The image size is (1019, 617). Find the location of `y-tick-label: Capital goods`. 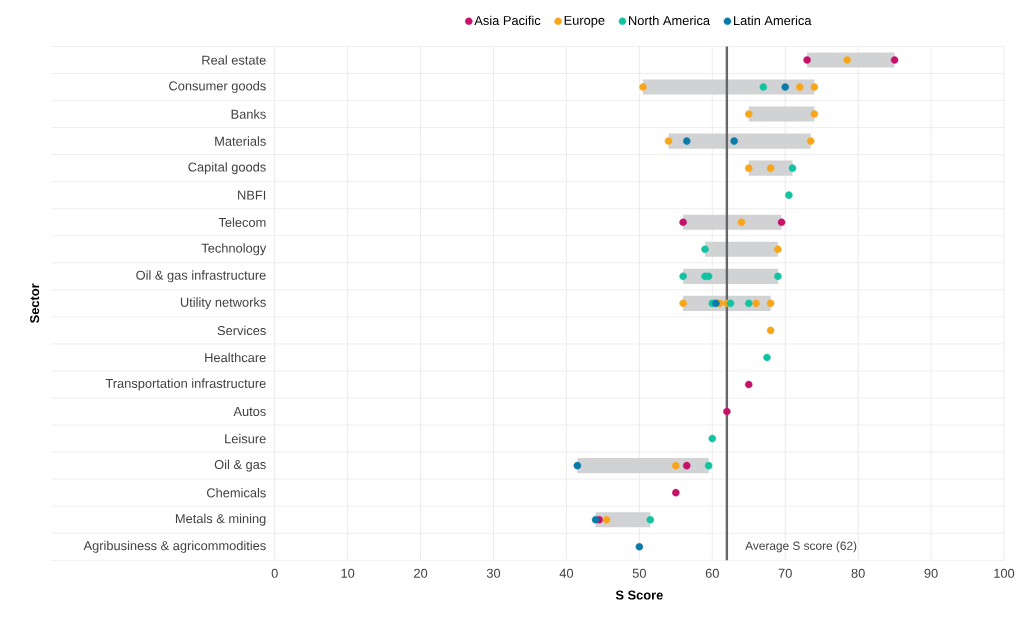

y-tick-label: Capital goods is located at coordinates (227, 168).